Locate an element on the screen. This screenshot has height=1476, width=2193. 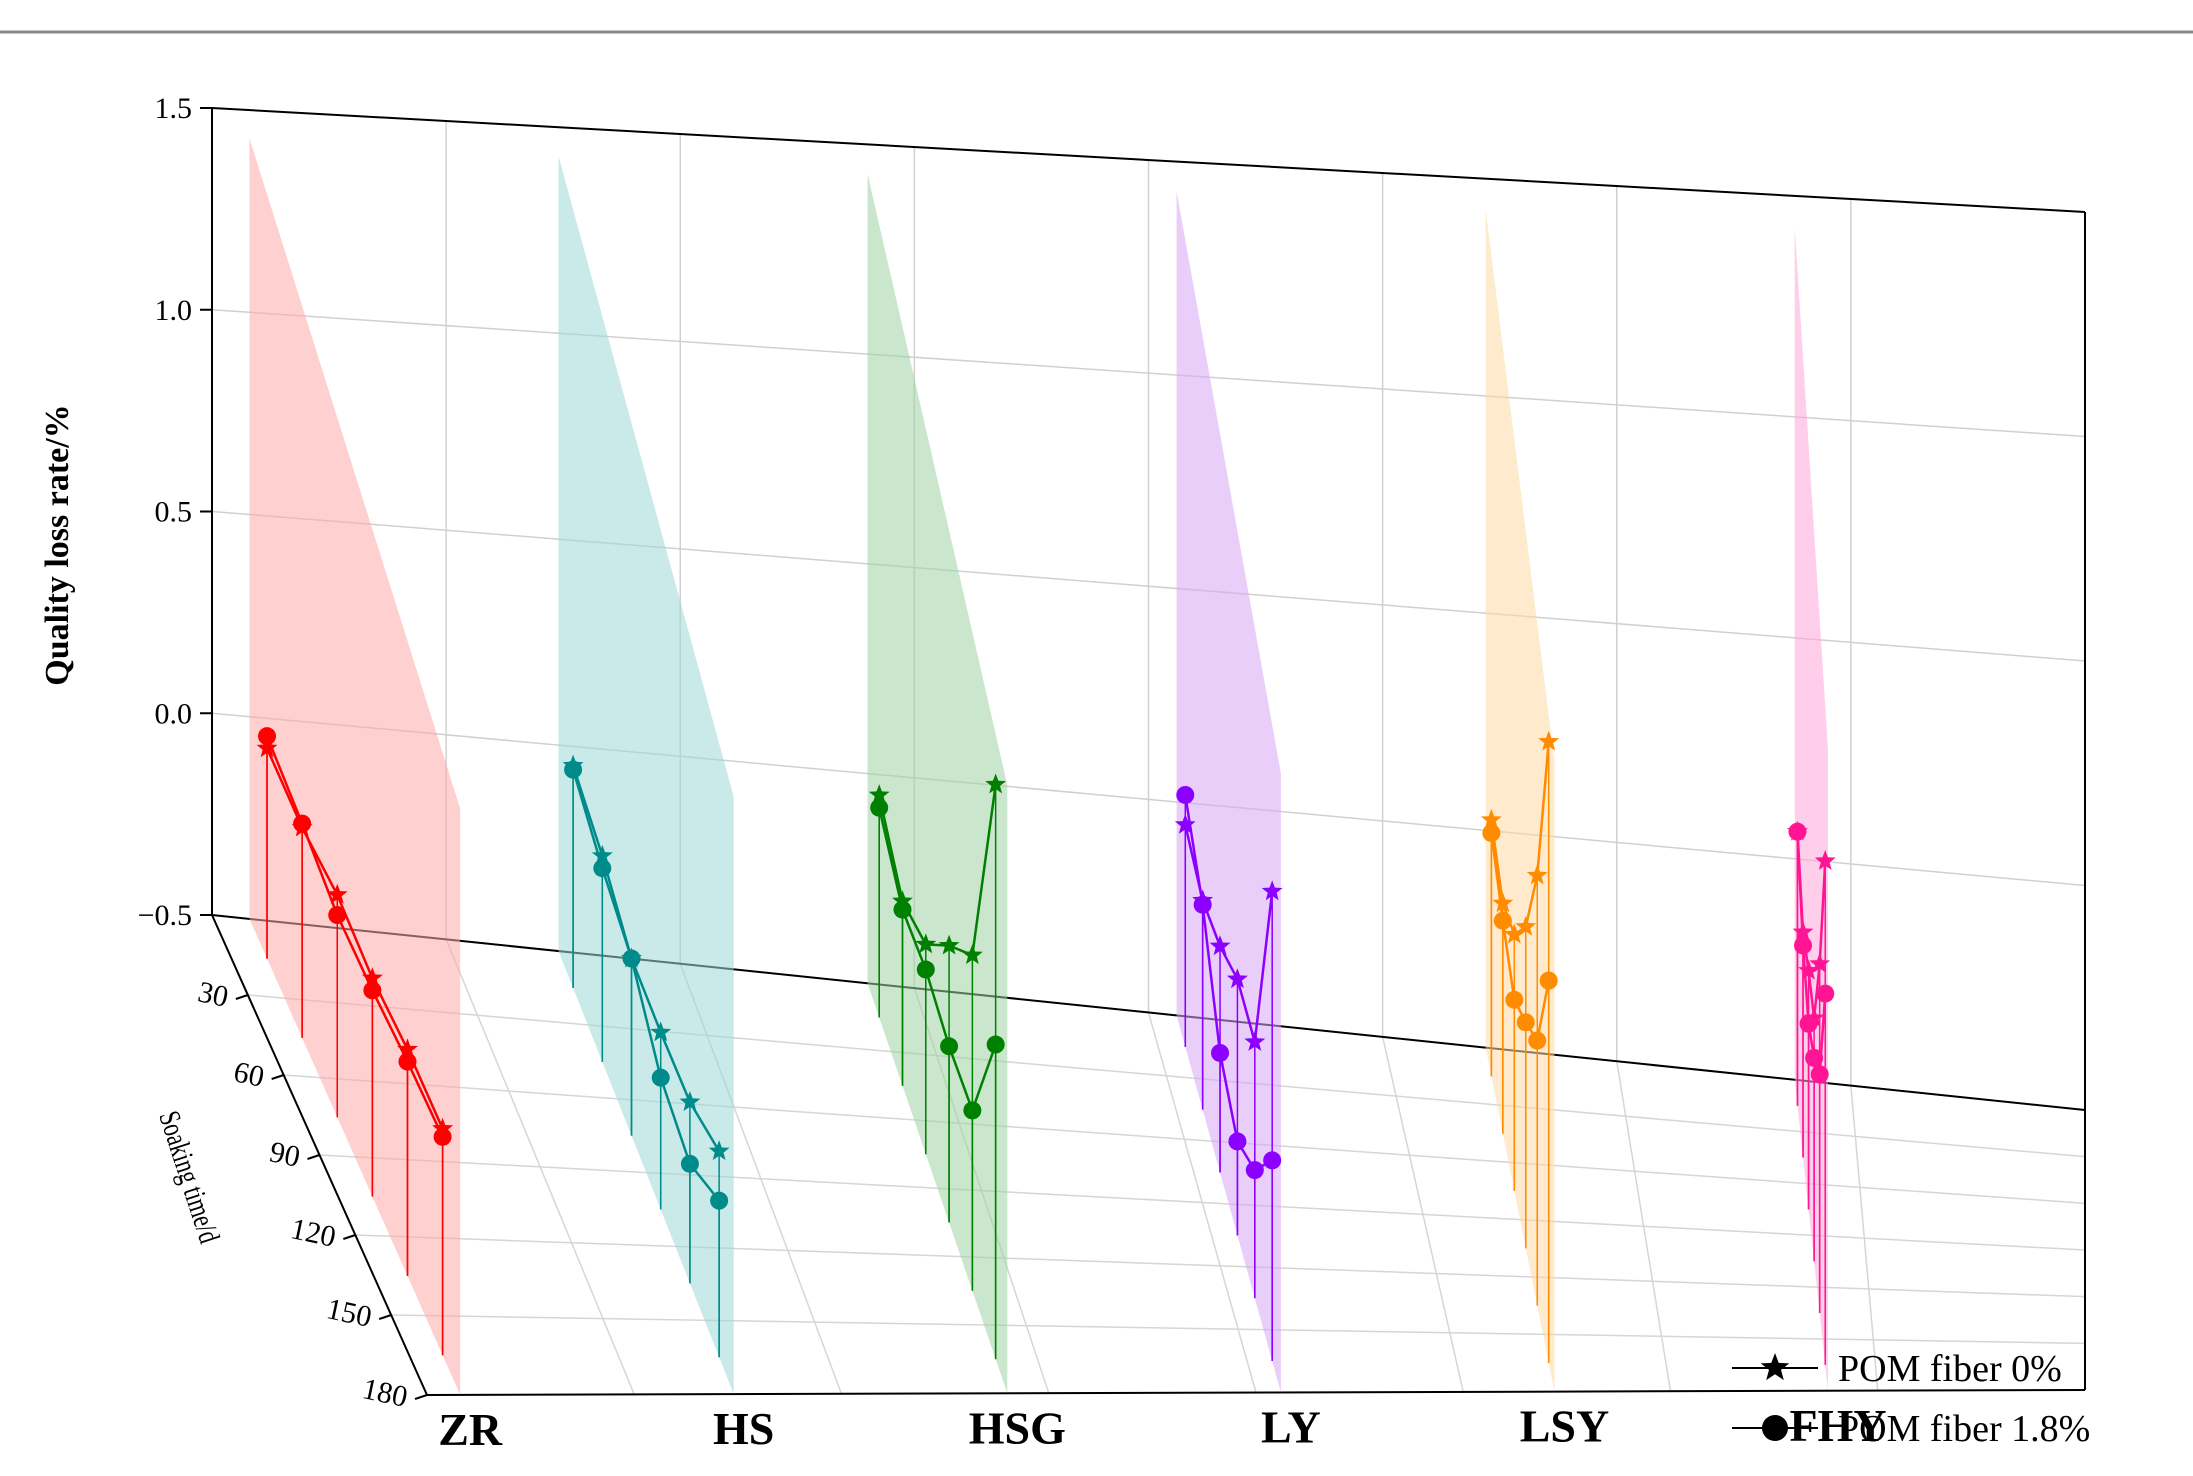
category-label-fhy: FHY is located at coordinates (1837, 1425).